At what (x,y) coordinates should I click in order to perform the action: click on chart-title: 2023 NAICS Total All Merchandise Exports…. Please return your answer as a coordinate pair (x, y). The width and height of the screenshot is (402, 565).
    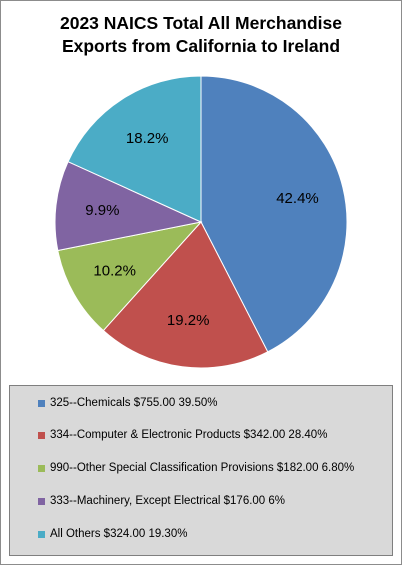
    Looking at the image, I should click on (201, 35).